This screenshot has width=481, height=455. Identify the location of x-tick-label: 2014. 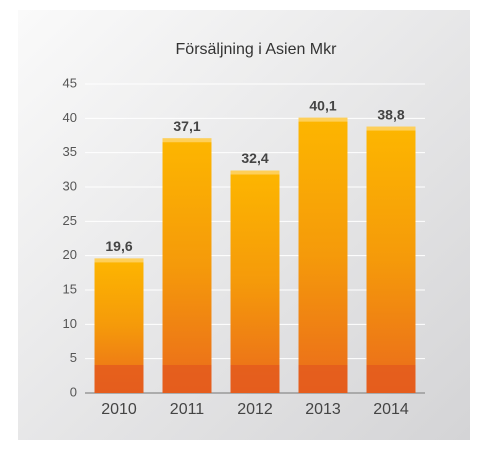
(391, 409).